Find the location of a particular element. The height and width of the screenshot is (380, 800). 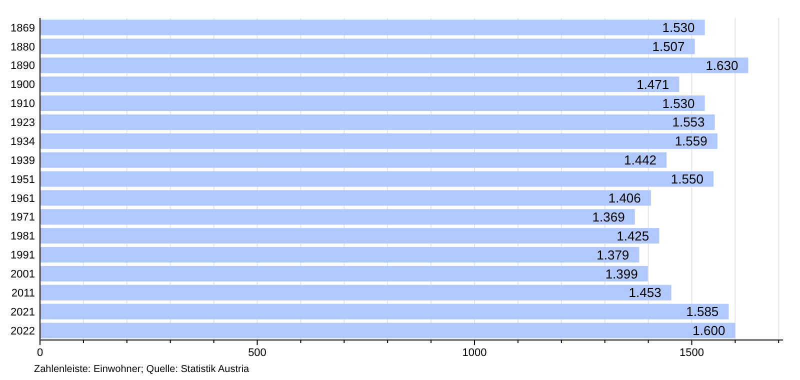

y-tick-label: 1981 is located at coordinates (22, 236).